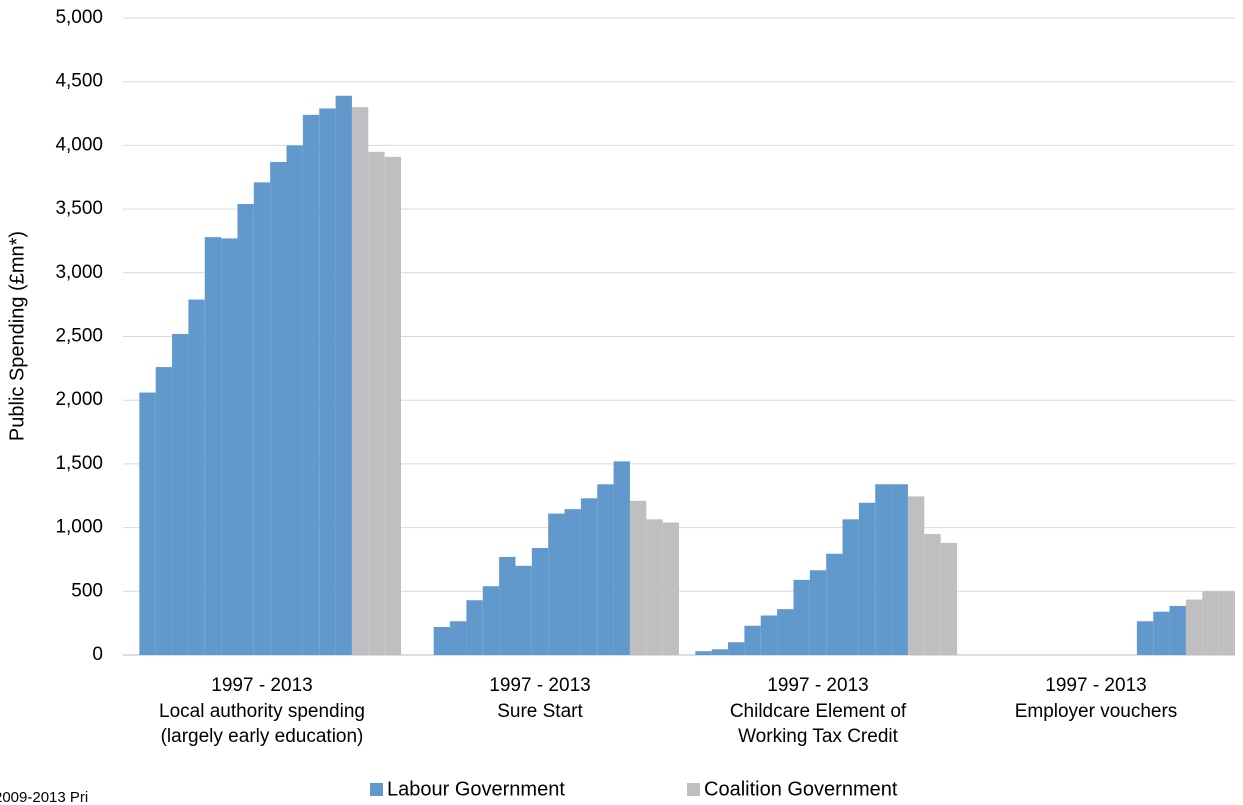 Image resolution: width=1243 pixels, height=805 pixels. I want to click on y-tick-label: 3,500, so click(79, 208).